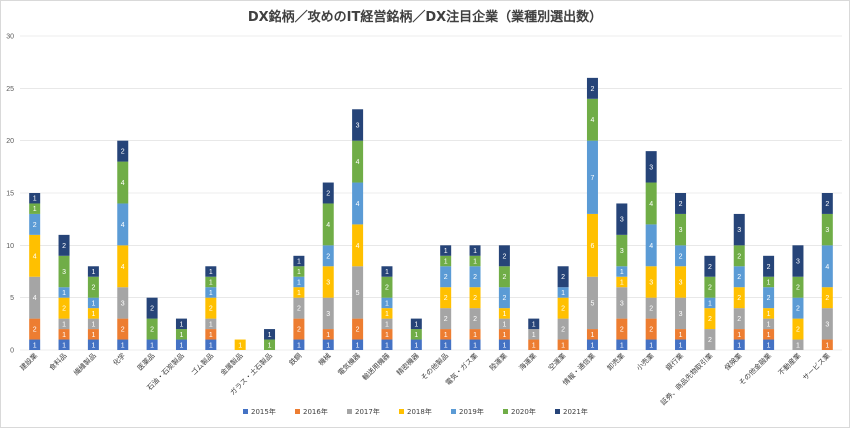 The height and width of the screenshot is (428, 850). Describe the element at coordinates (263, 411) in the screenshot. I see `legend-label: 2015年` at that location.